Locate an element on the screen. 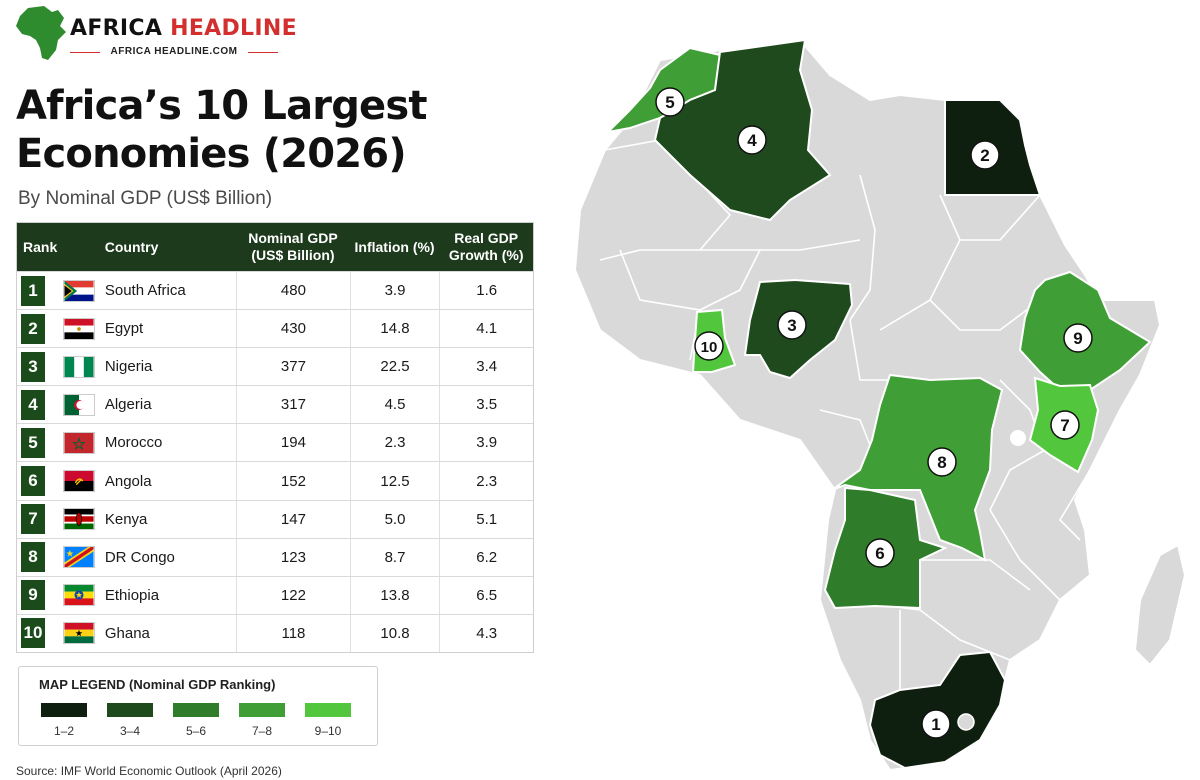  legend-item: 7–8 is located at coordinates (262, 720).